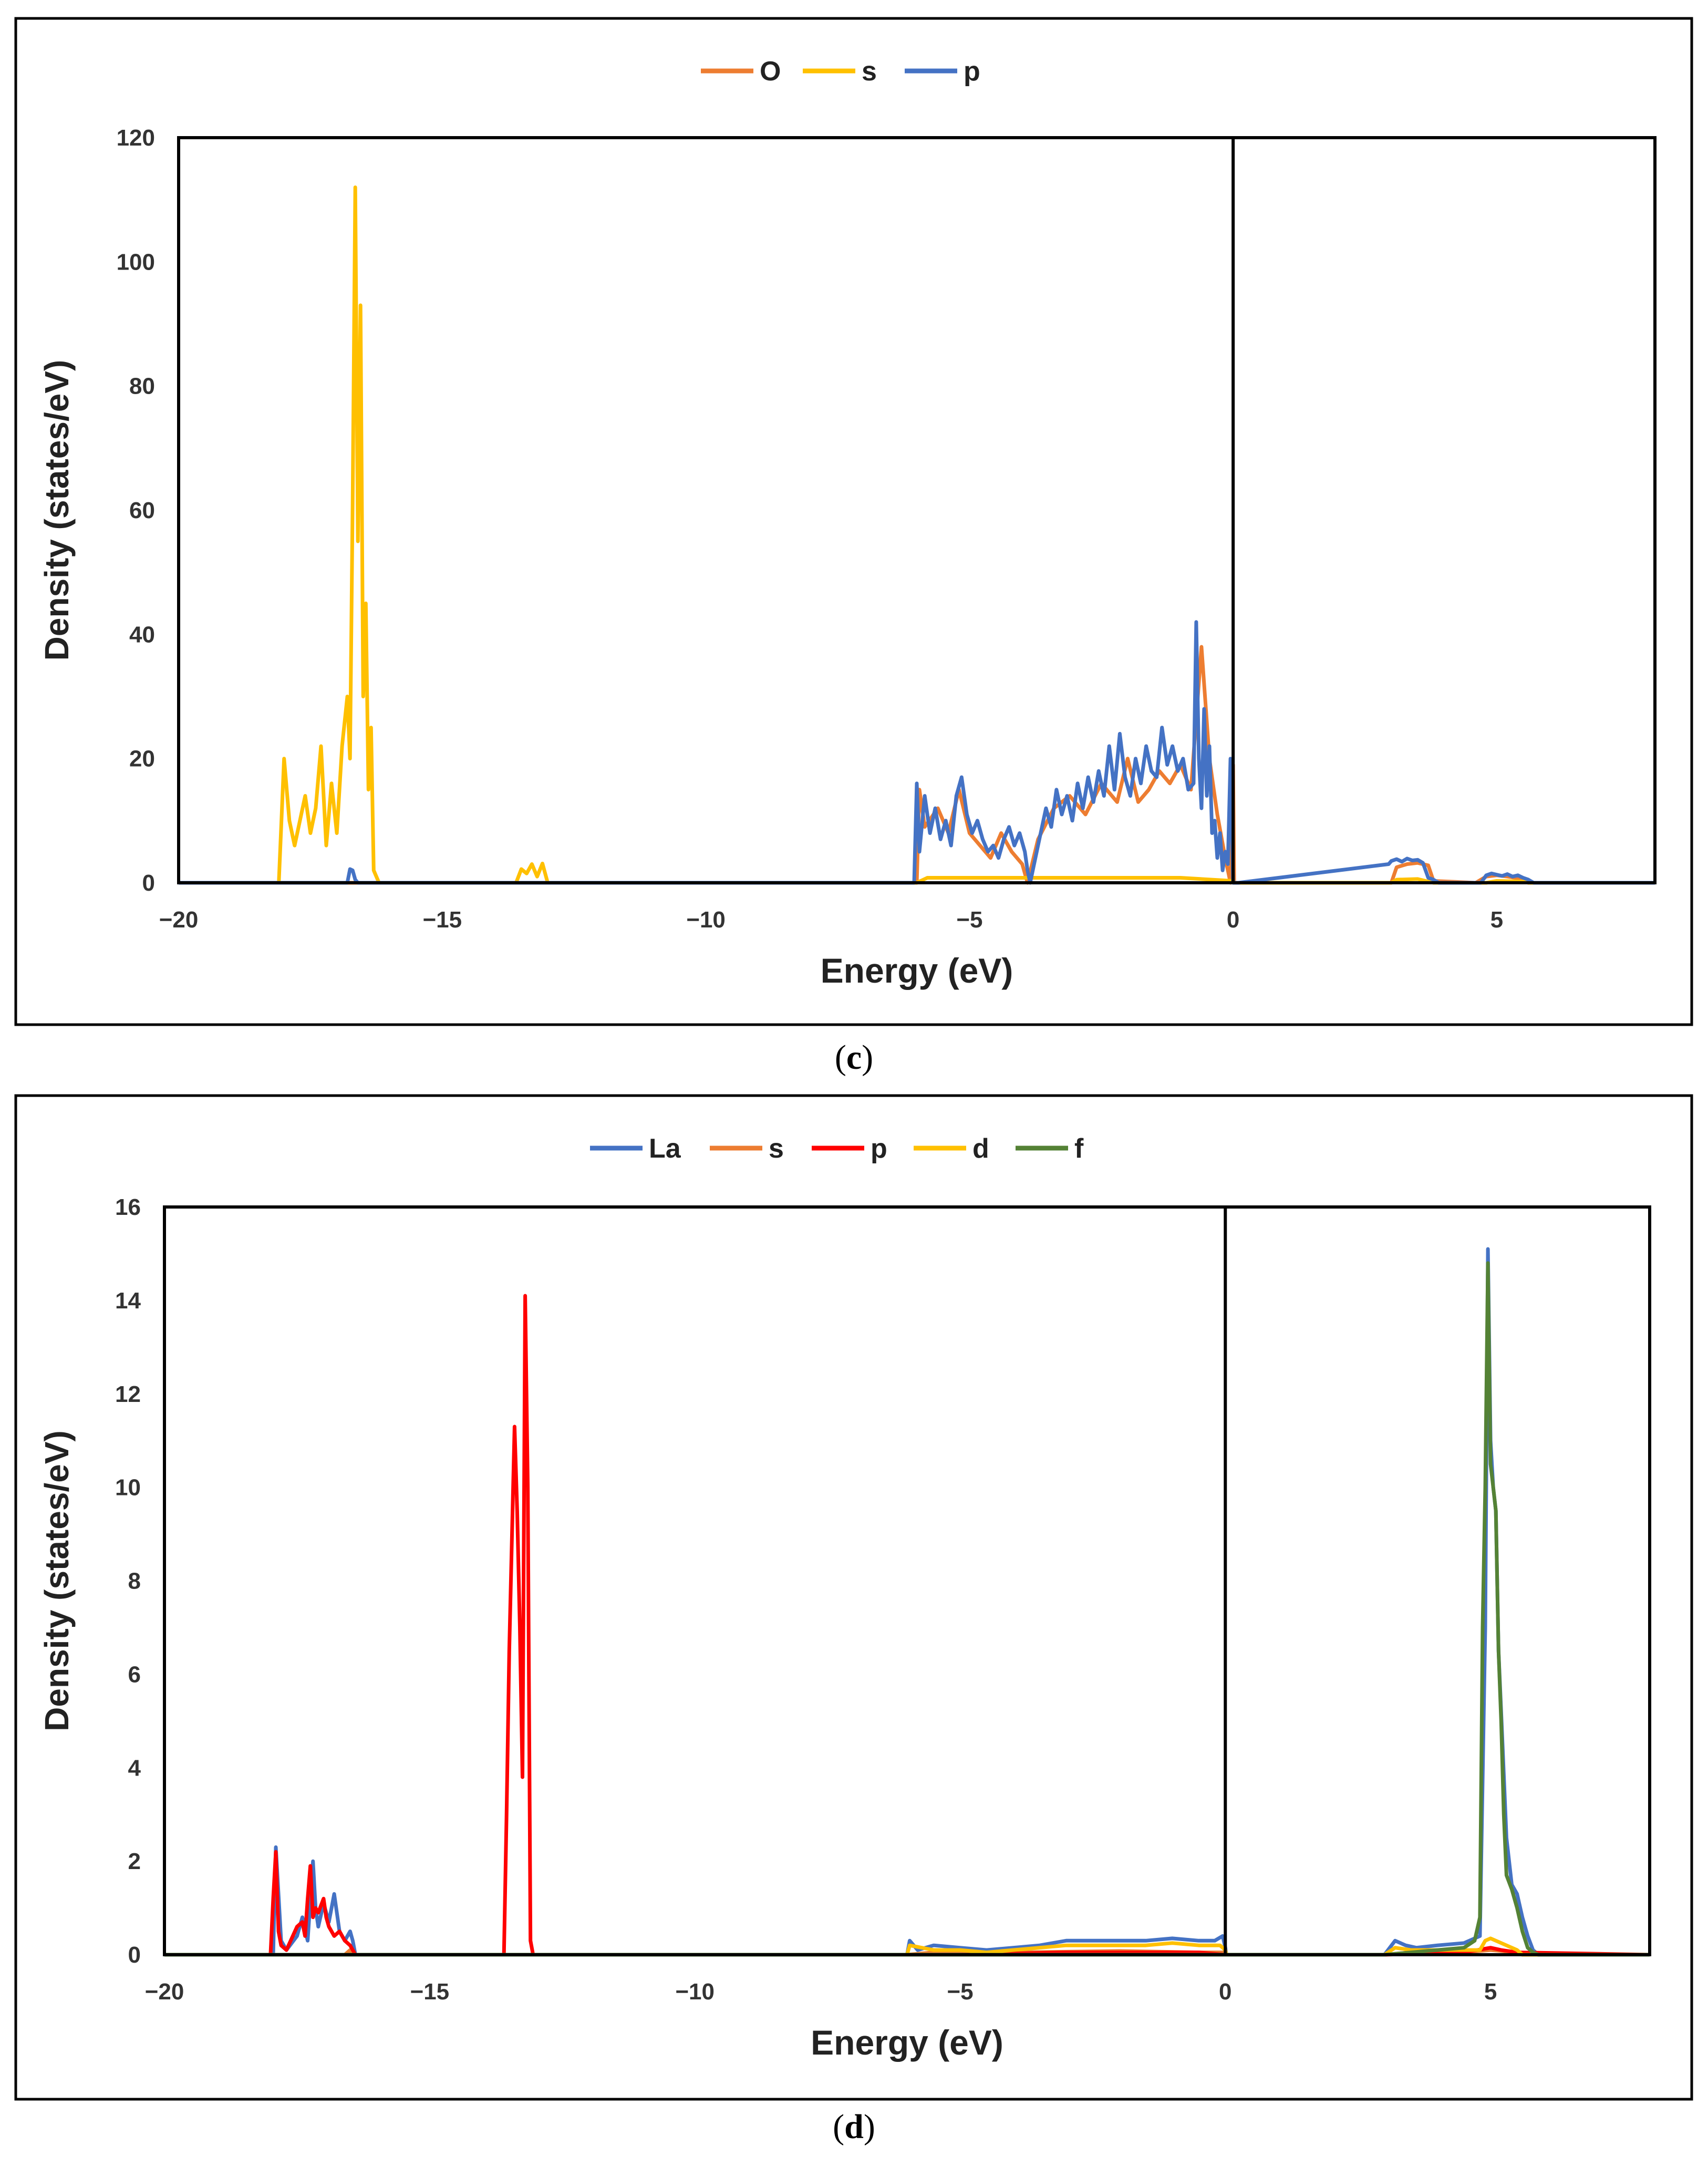  I want to click on series-line-p, so click(917, 752).